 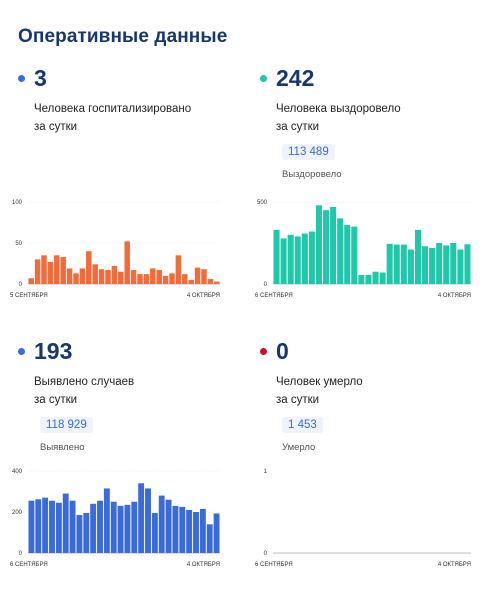 What do you see at coordinates (363, 249) in the screenshot?
I see `bar-chart-recovered: 0 500 6 СЕНТЯБРЯ 4 ОКТЯБРЯ` at bounding box center [363, 249].